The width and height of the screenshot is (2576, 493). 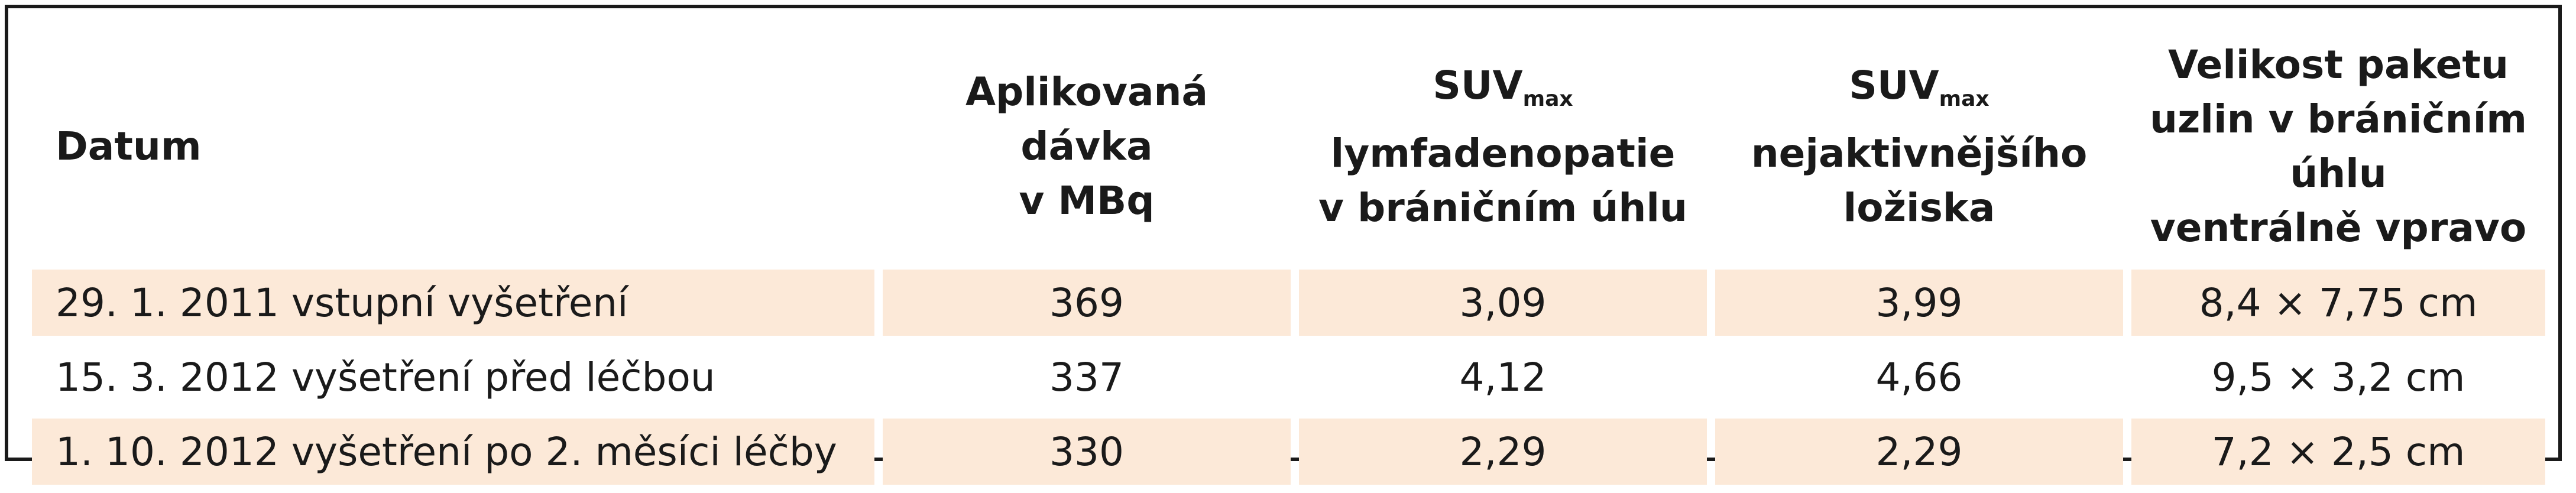 What do you see at coordinates (1894, 85) in the screenshot?
I see `header-suv-active-main: SUV` at bounding box center [1894, 85].